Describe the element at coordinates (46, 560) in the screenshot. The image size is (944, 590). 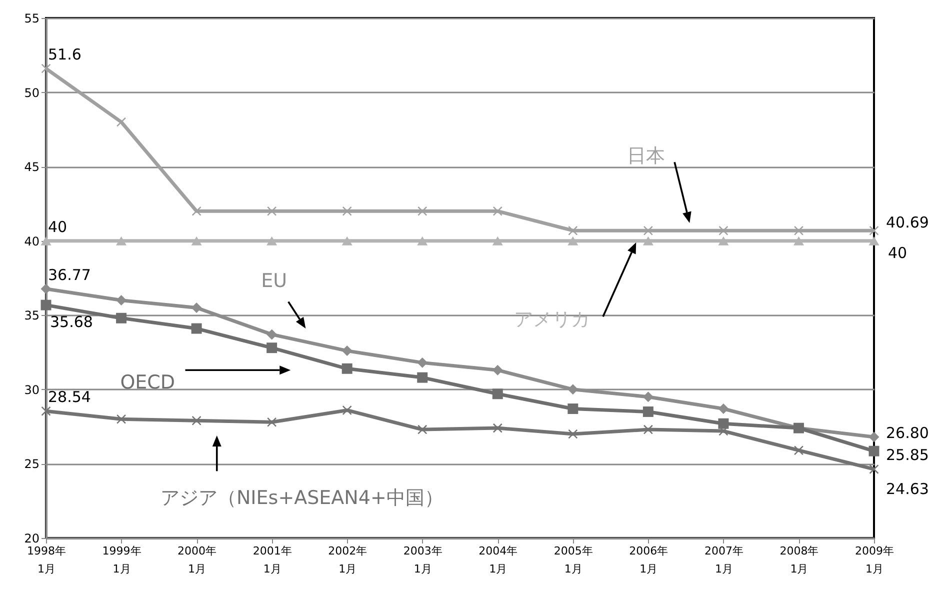
I see `x-tick-label: 1998年 1月` at that location.